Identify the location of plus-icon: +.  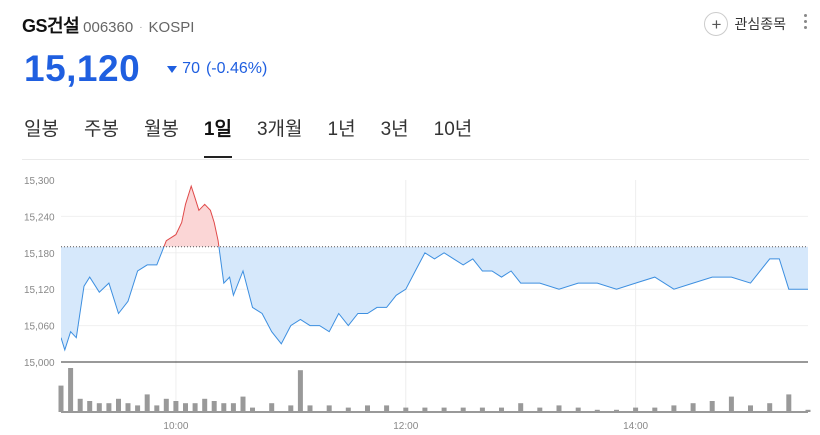
(716, 24).